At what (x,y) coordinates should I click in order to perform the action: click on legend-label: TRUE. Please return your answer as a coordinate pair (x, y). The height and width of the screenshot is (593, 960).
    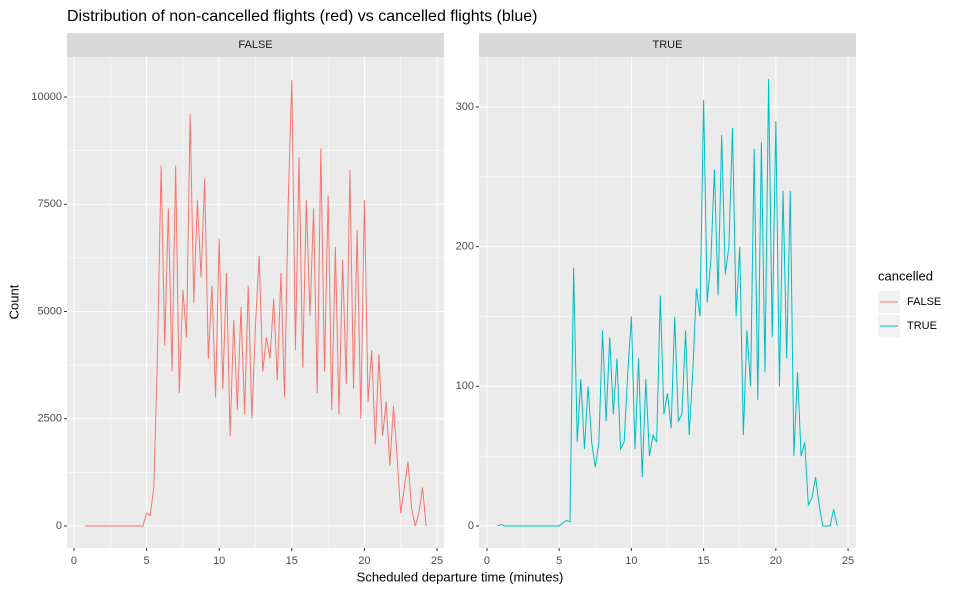
    Looking at the image, I should click on (922, 326).